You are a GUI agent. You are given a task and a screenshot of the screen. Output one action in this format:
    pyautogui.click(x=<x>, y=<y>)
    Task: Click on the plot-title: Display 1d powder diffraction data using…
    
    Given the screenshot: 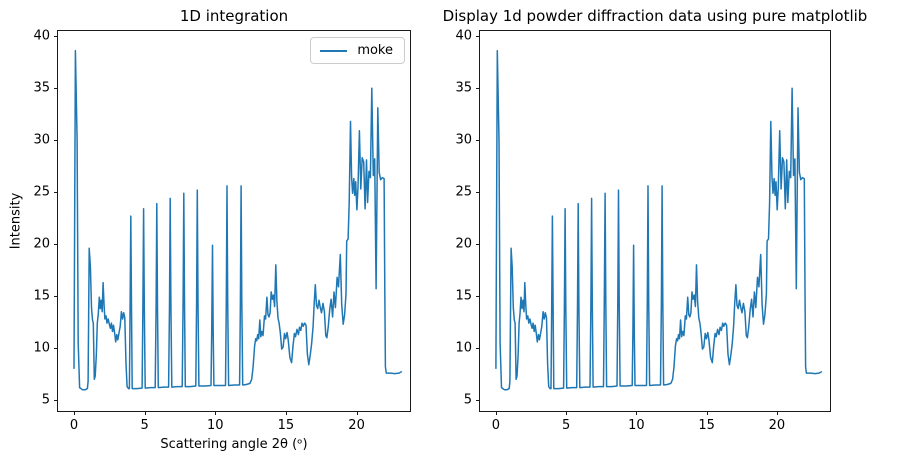 What is the action you would take?
    pyautogui.click(x=655, y=15)
    